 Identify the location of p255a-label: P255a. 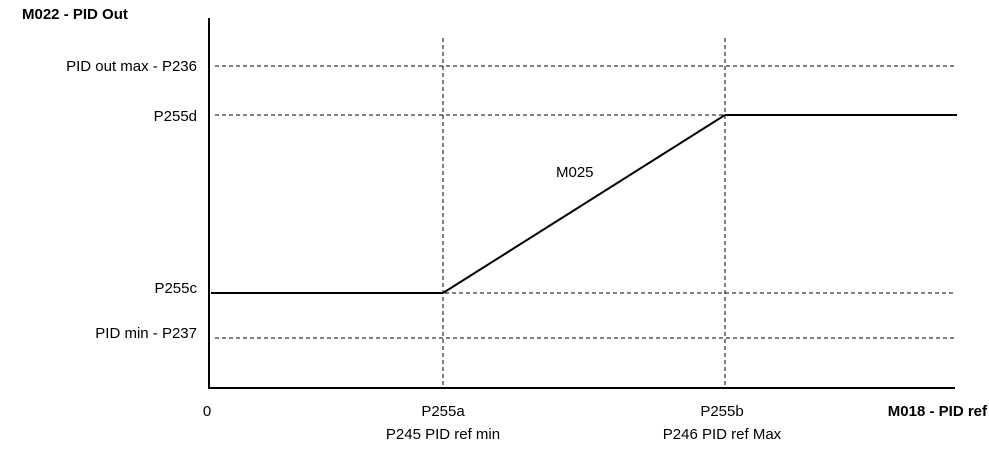
(443, 411).